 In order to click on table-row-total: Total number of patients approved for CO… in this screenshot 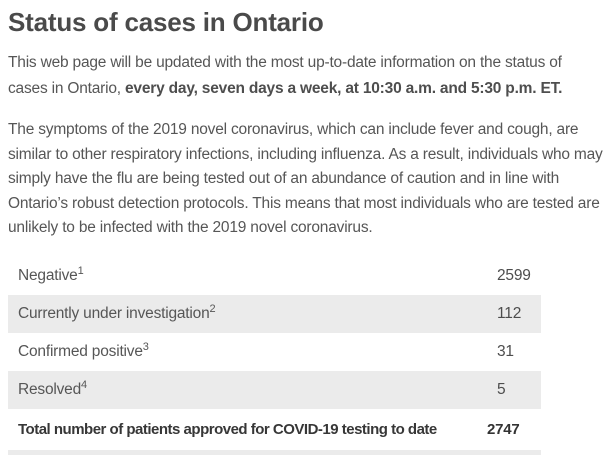, I will do `click(274, 429)`.